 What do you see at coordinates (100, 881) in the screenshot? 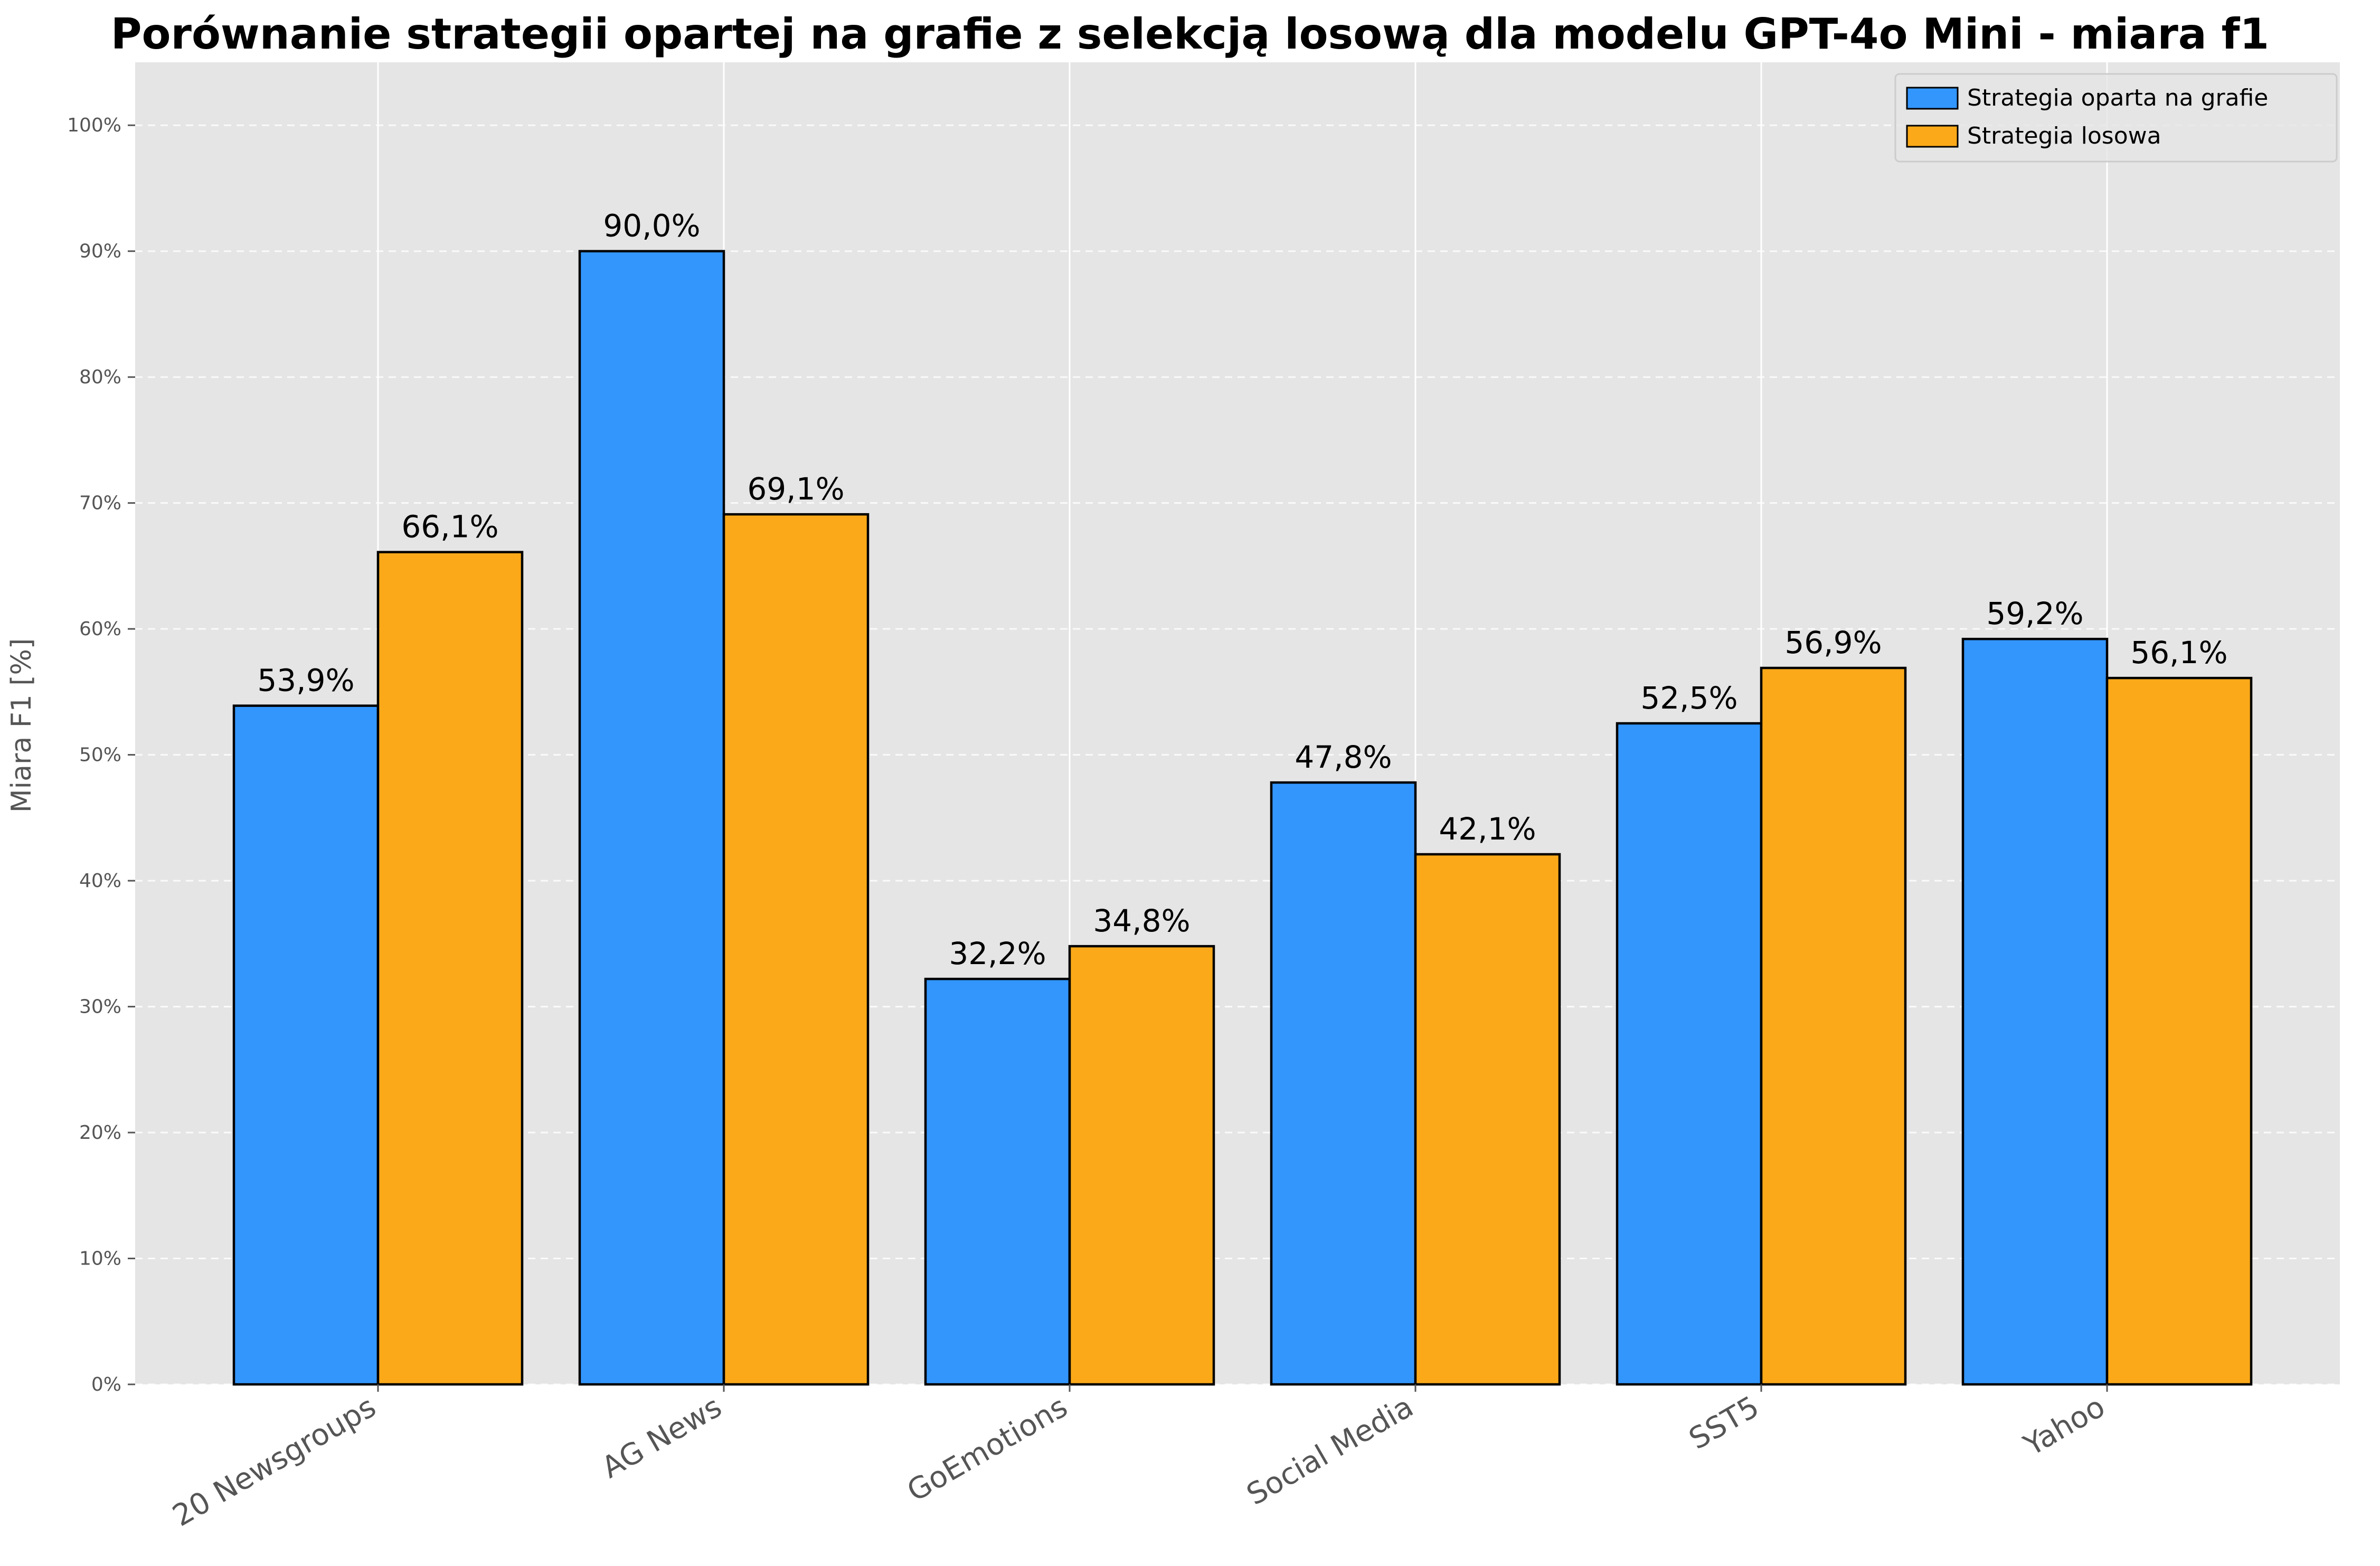
I see `y-tick-label: 40%` at bounding box center [100, 881].